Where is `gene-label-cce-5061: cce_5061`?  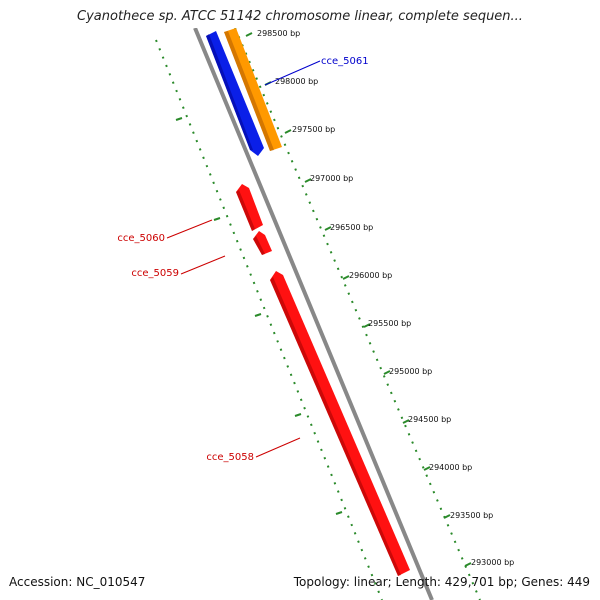
gene-label-cce-5061: cce_5061 is located at coordinates (345, 61).